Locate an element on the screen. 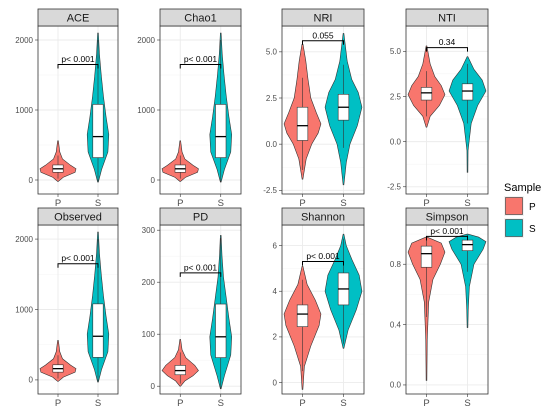 The width and height of the screenshot is (550, 411). y-tick-label: 4 is located at coordinates (275, 291).